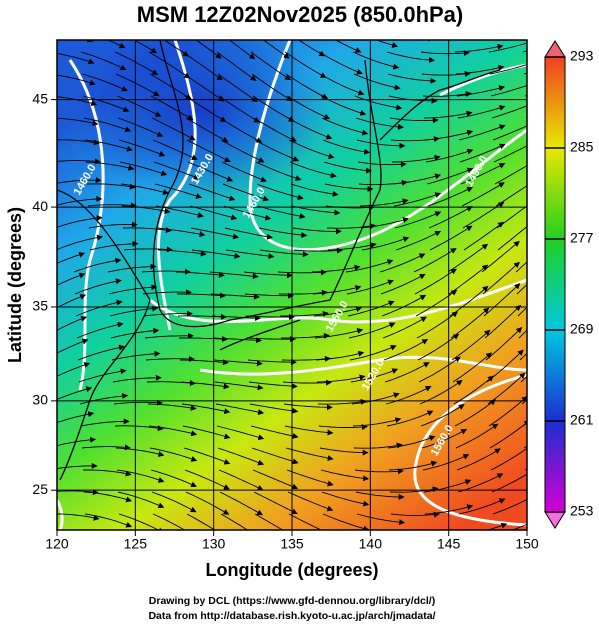 Image resolution: width=599 pixels, height=630 pixels. I want to click on colorbar-tick-label: 253, so click(582, 511).